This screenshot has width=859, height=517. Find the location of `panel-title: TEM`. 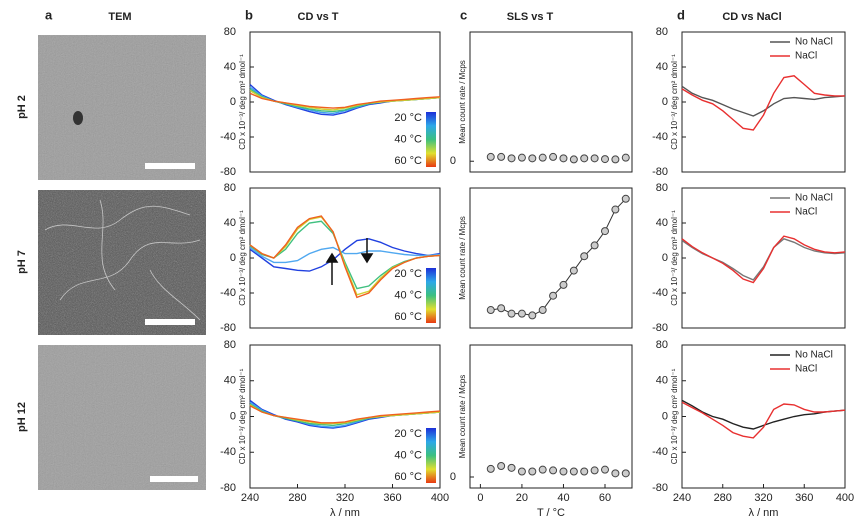

panel-title: TEM is located at coordinates (119, 17).